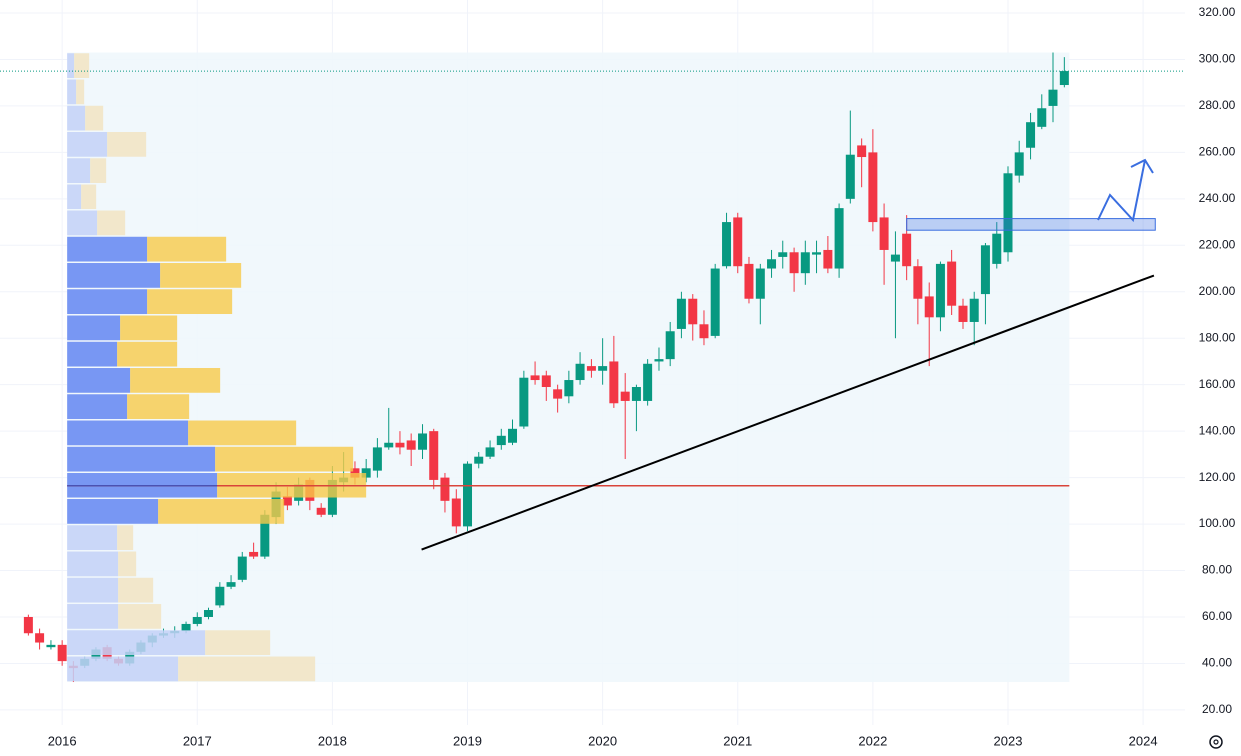  I want to click on y-tick-label: 60.00, so click(1217, 616).